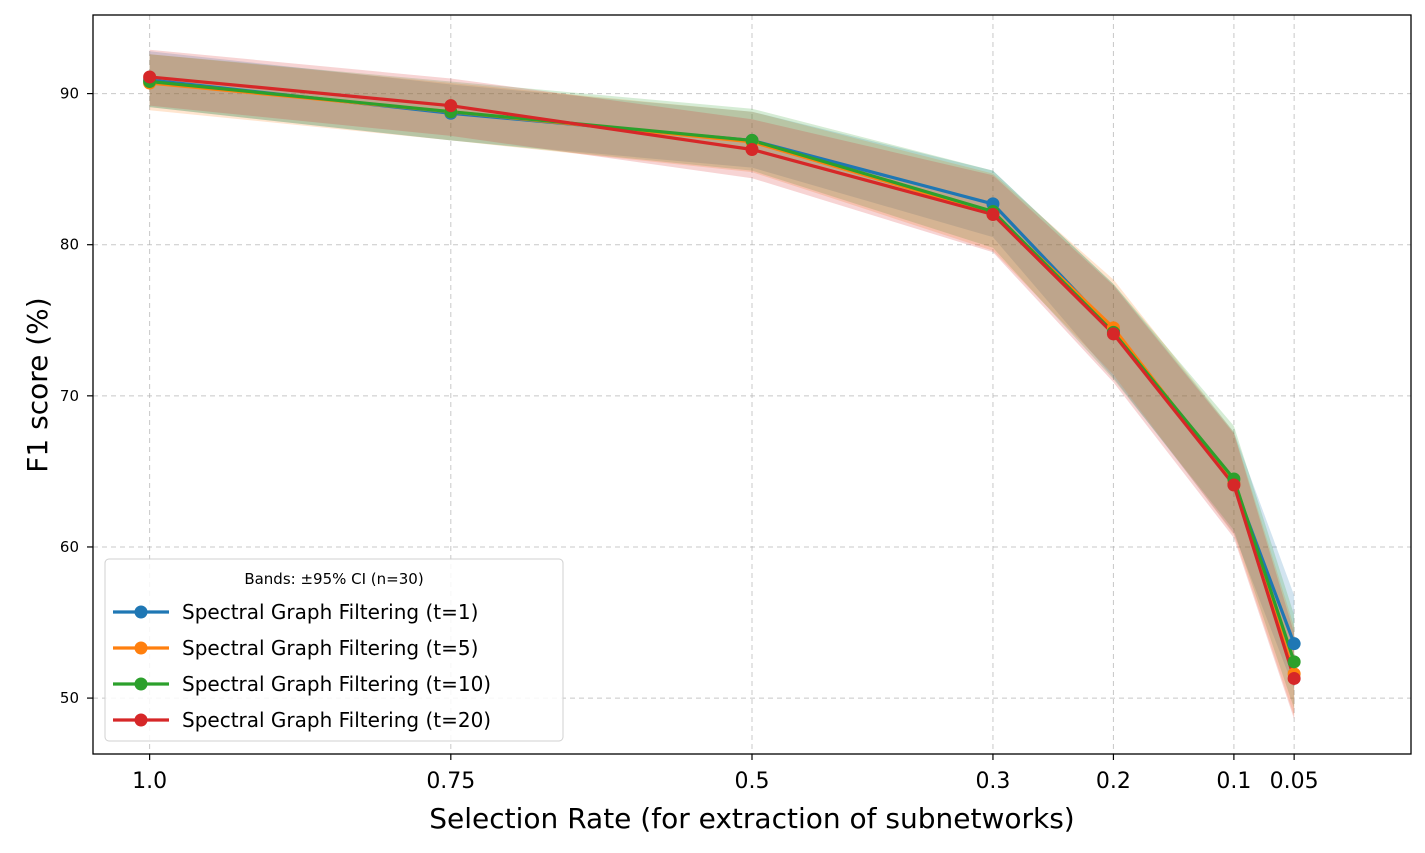 The width and height of the screenshot is (1425, 853). I want to click on x-tick-label: 0.5, so click(752, 781).